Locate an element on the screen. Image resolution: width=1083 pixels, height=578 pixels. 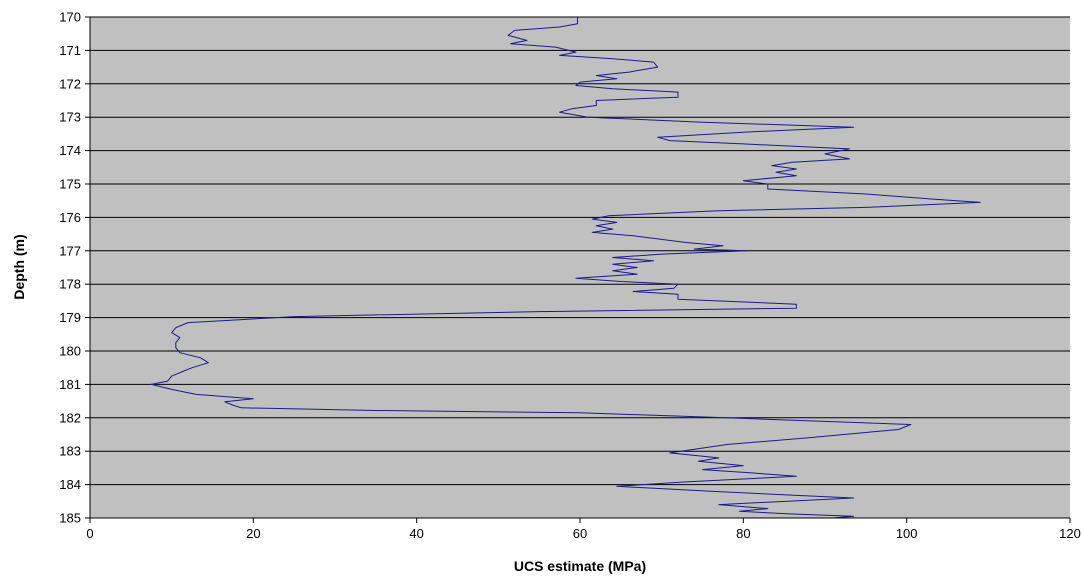
y-tick-label-179: 179 is located at coordinates (70, 317).